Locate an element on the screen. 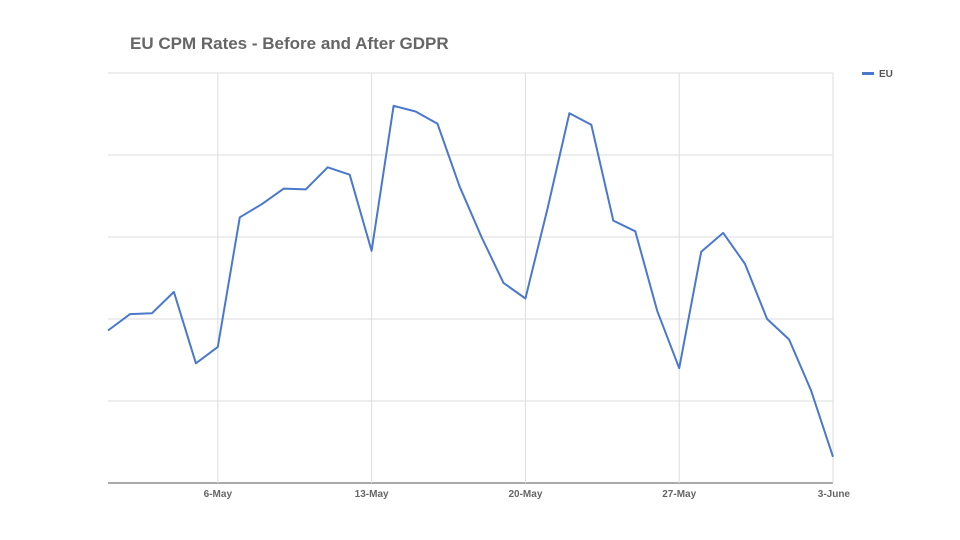  x-tick-label: 3-June is located at coordinates (834, 494).